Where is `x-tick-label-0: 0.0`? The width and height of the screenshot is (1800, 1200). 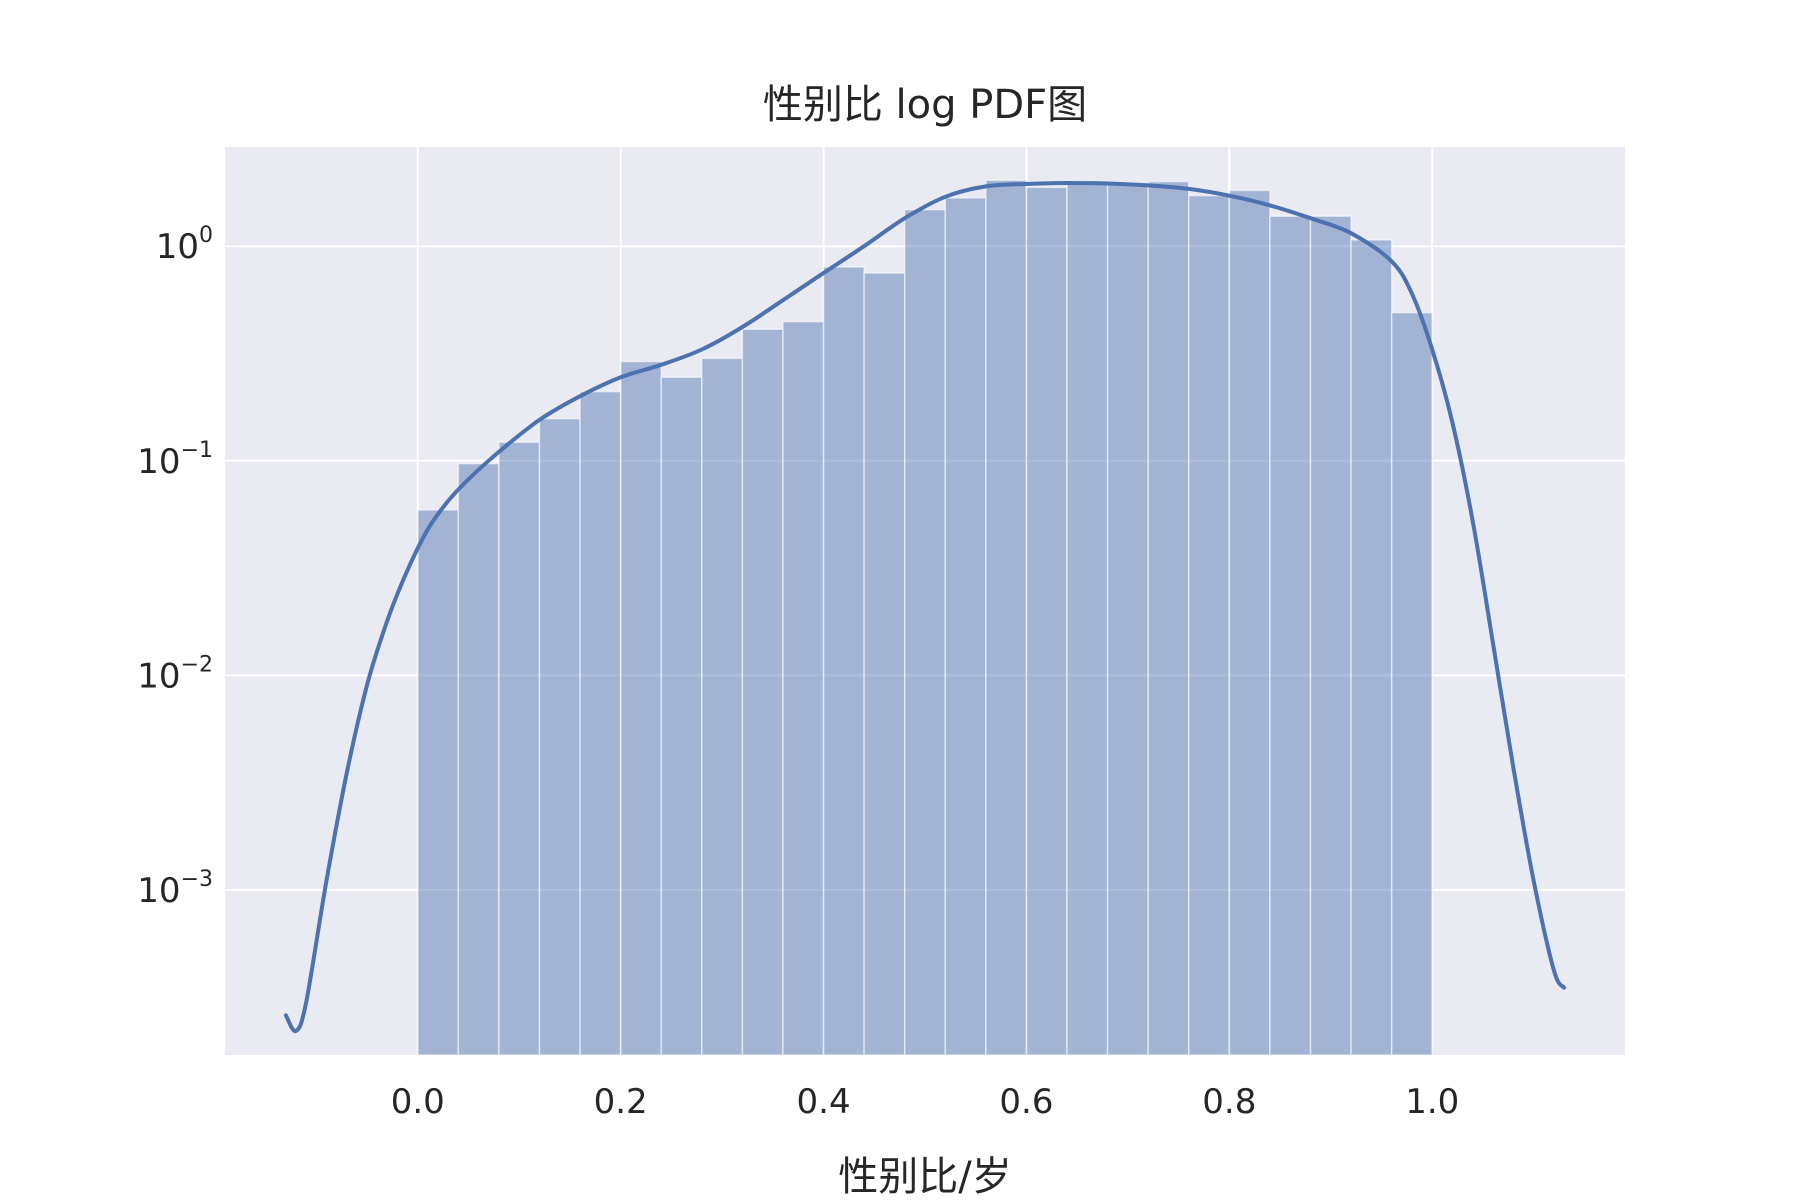
x-tick-label-0: 0.0 is located at coordinates (418, 1102).